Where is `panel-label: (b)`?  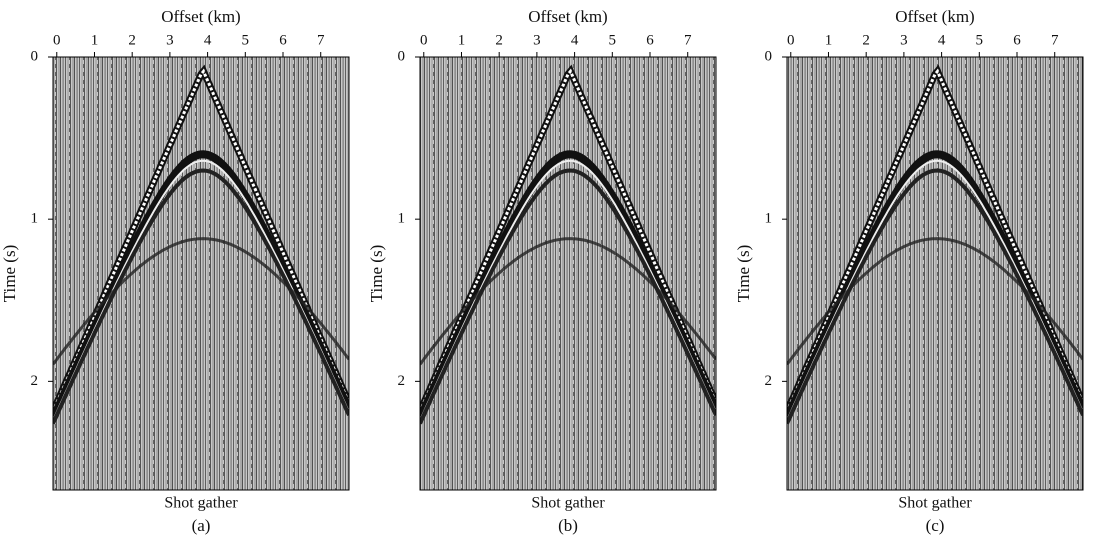 panel-label: (b) is located at coordinates (568, 525).